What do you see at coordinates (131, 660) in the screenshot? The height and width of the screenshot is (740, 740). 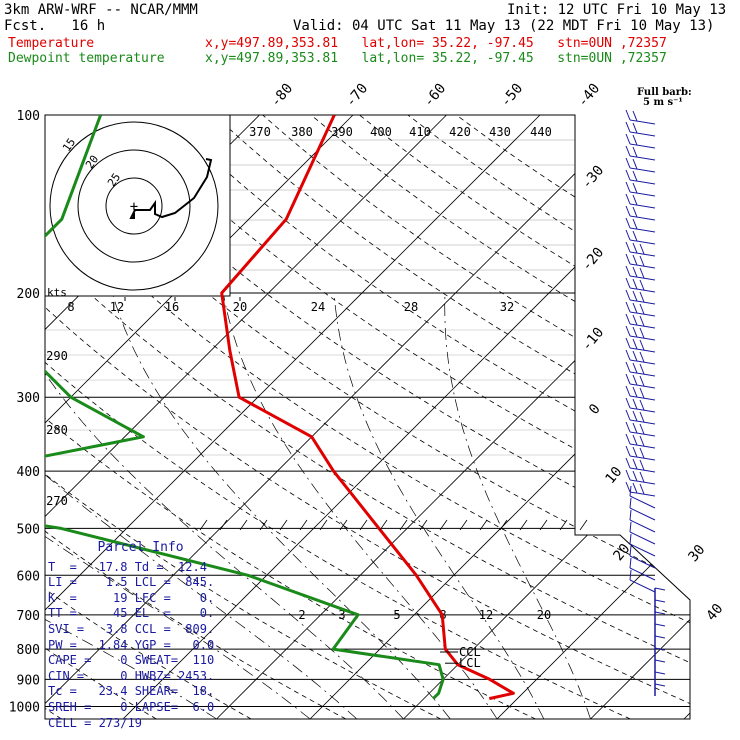 I see `parcel-info-row: CAPE = 0 SWEAT= 110` at bounding box center [131, 660].